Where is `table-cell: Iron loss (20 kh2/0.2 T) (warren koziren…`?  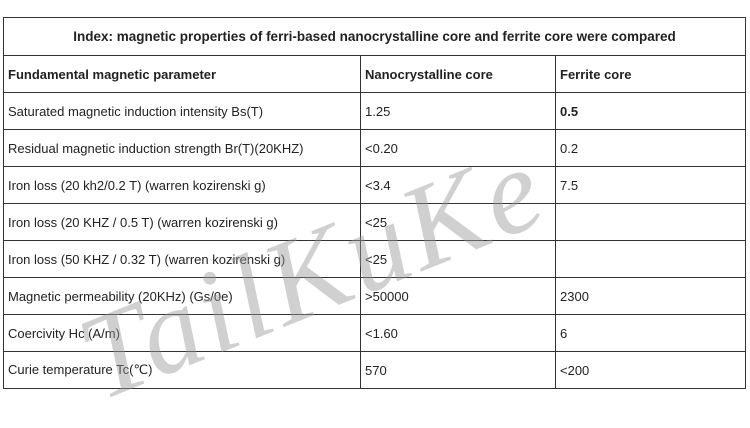
table-cell: Iron loss (20 kh2/0.2 T) (warren koziren… is located at coordinates (182, 185).